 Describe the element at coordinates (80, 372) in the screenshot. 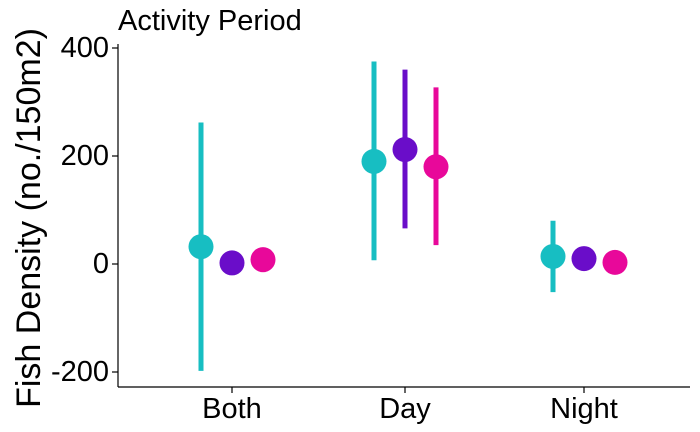

I see `y-tick-label: -200` at that location.